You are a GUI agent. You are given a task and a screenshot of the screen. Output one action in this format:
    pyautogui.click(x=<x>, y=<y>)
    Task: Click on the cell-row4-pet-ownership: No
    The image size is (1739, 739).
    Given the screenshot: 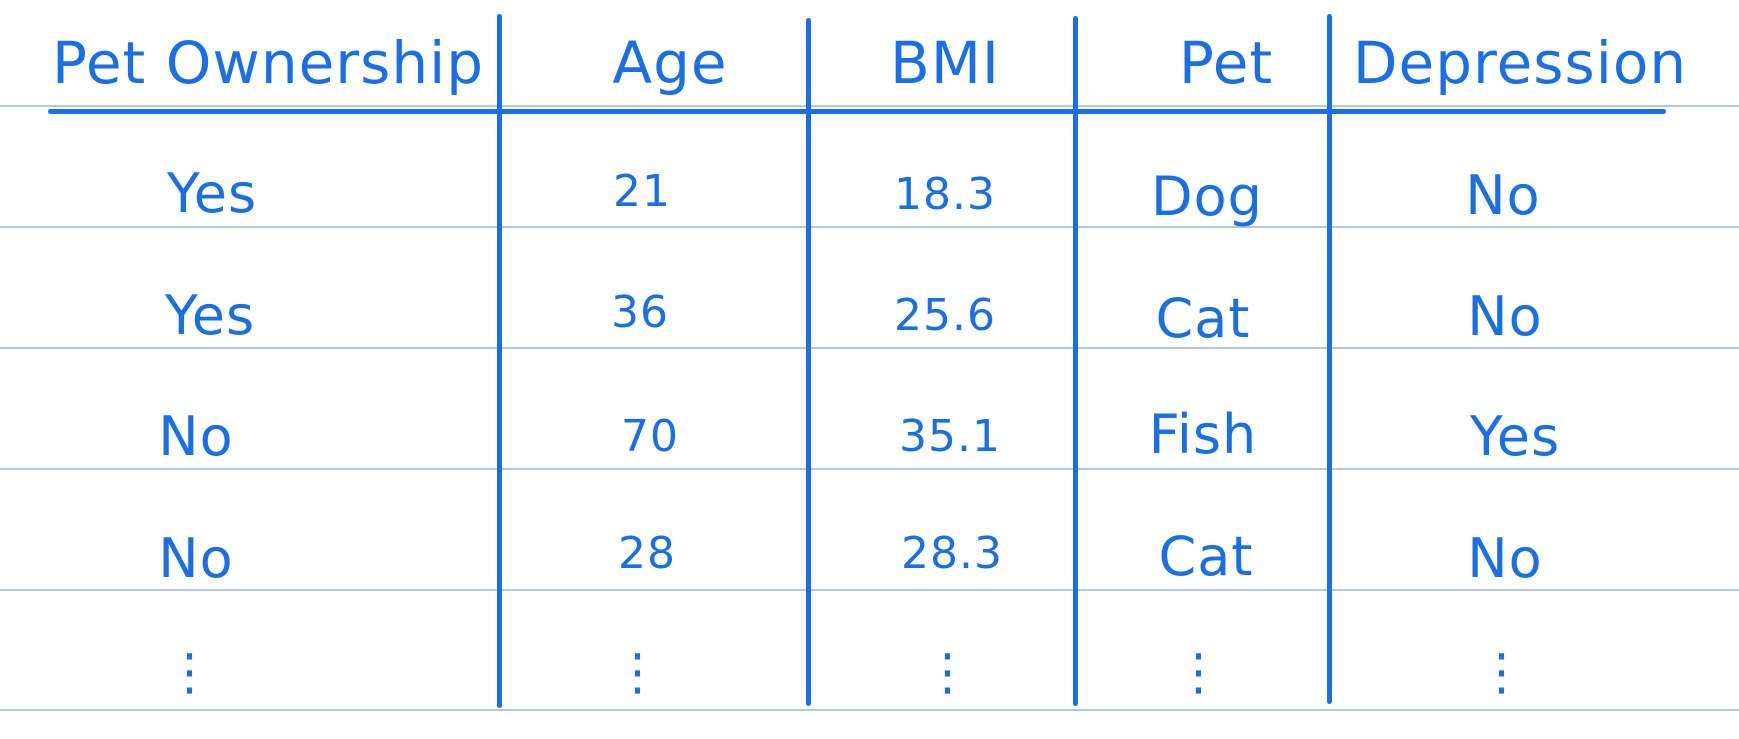 What is the action you would take?
    pyautogui.click(x=196, y=558)
    